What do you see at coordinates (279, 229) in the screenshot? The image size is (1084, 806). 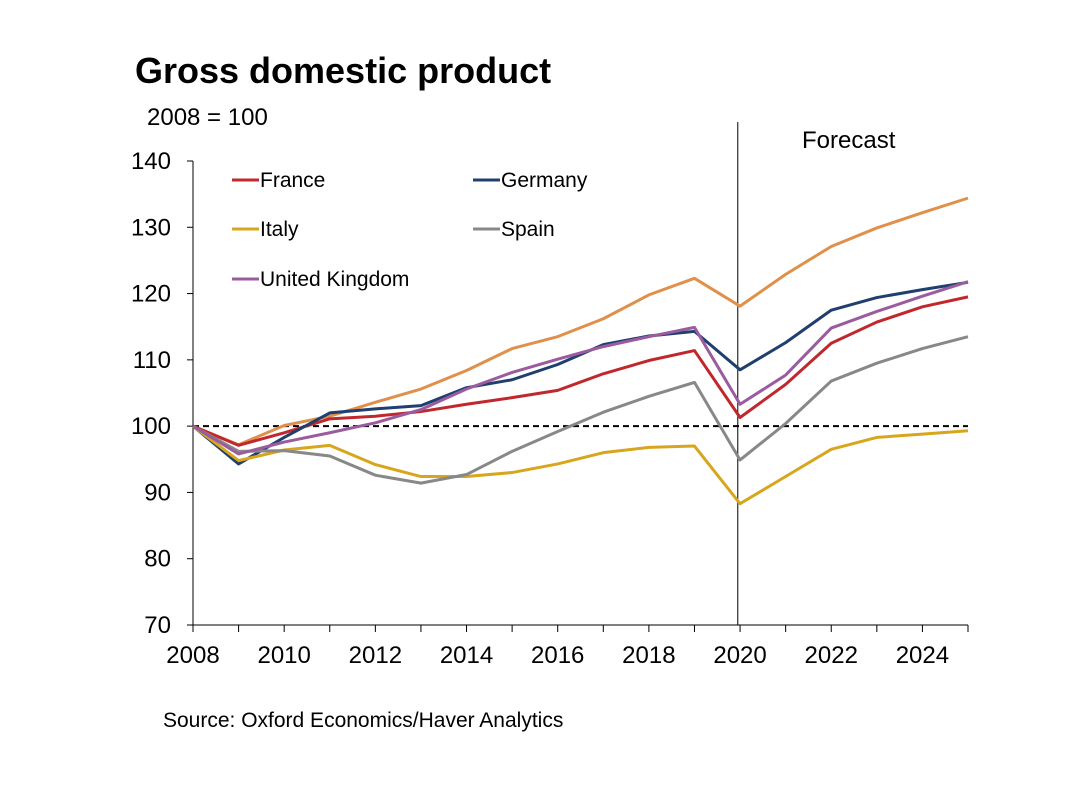 I see `legend-label-italy: Italy` at bounding box center [279, 229].